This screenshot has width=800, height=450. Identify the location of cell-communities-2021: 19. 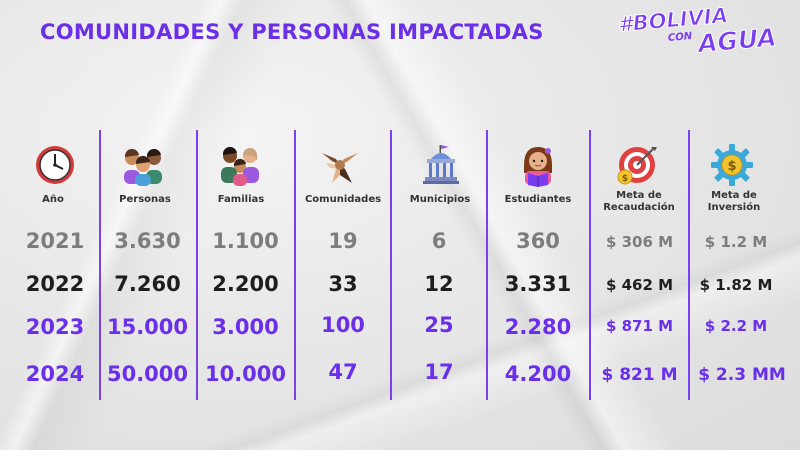
(343, 241).